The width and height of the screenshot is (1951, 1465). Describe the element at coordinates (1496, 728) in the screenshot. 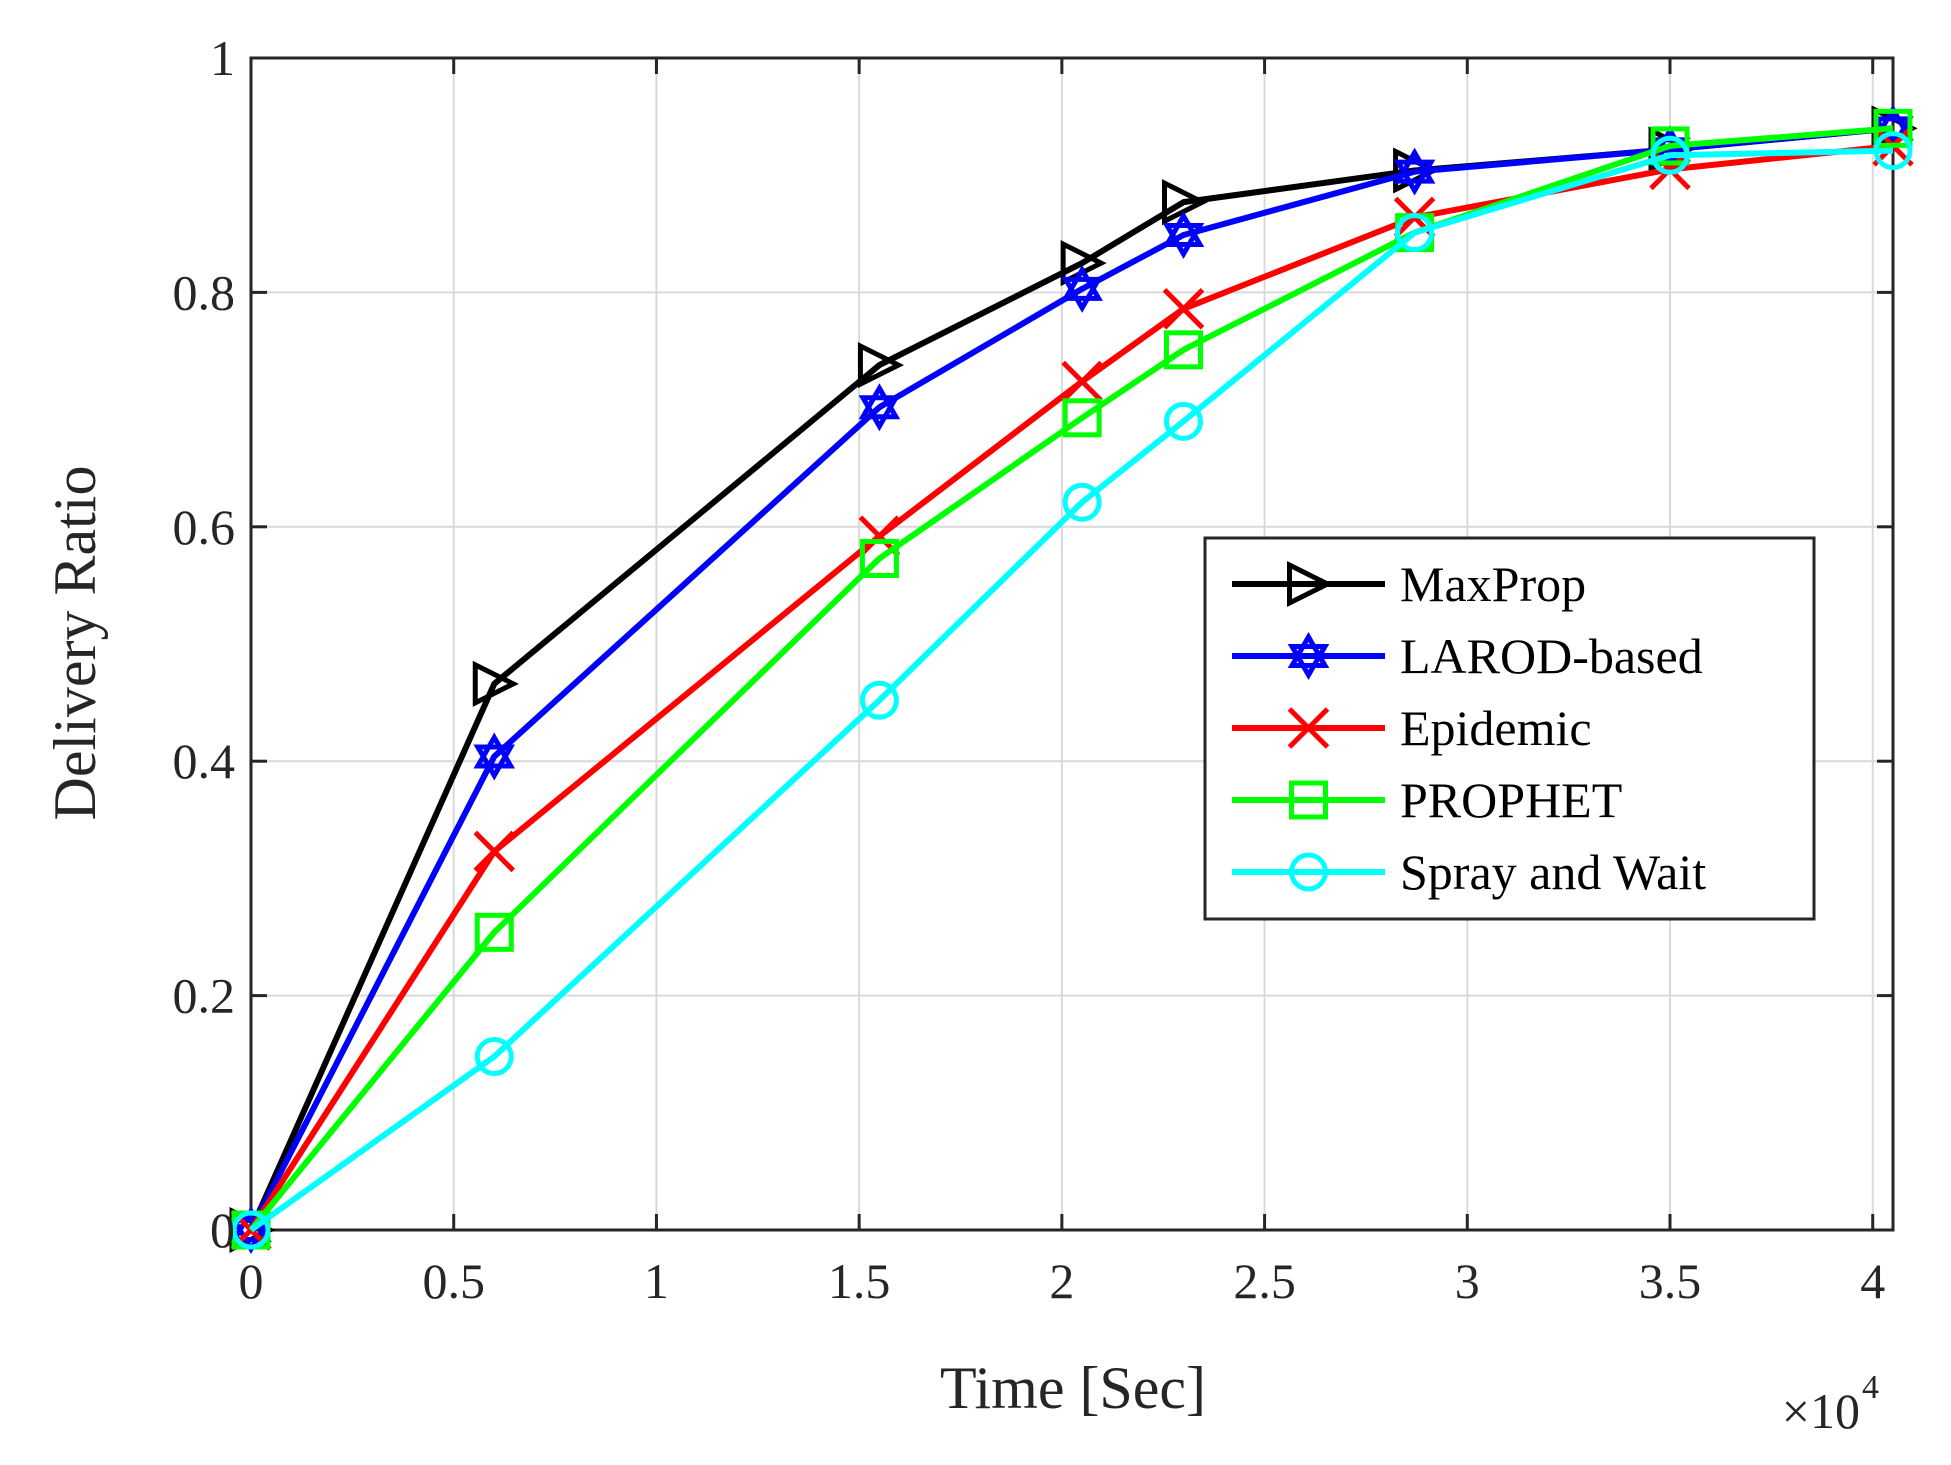

I see `legend-label-epidemic: Epidemic` at that location.